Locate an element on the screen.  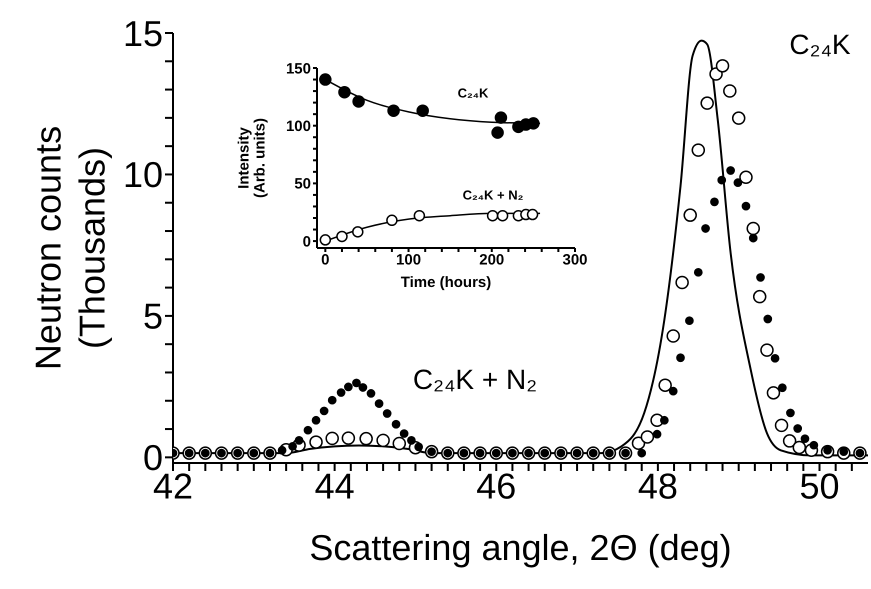
x-tick-label: 50 is located at coordinates (819, 486).